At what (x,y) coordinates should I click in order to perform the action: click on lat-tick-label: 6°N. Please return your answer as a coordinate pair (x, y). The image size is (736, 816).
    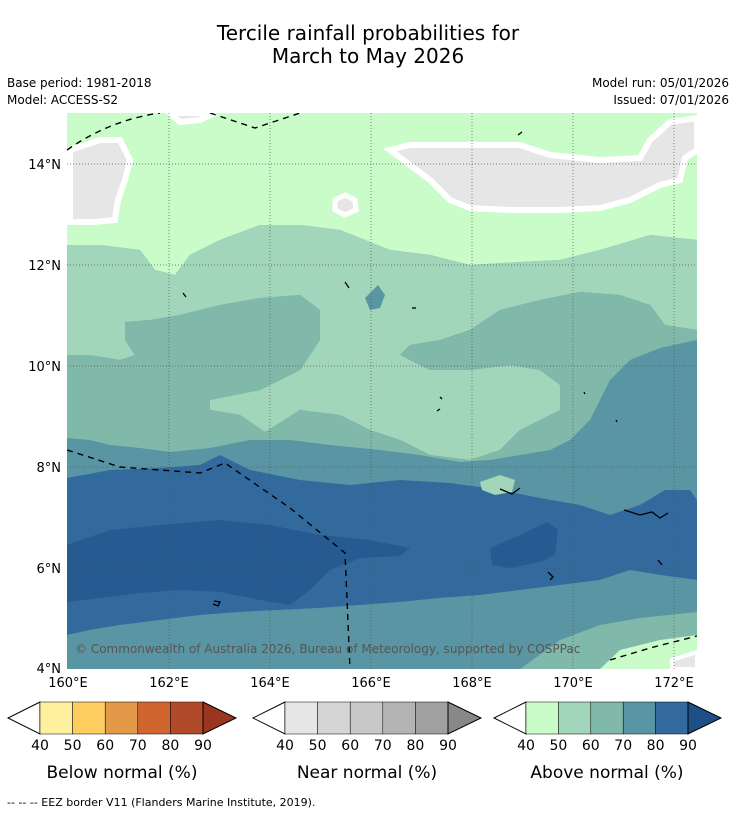
    Looking at the image, I should click on (49, 569).